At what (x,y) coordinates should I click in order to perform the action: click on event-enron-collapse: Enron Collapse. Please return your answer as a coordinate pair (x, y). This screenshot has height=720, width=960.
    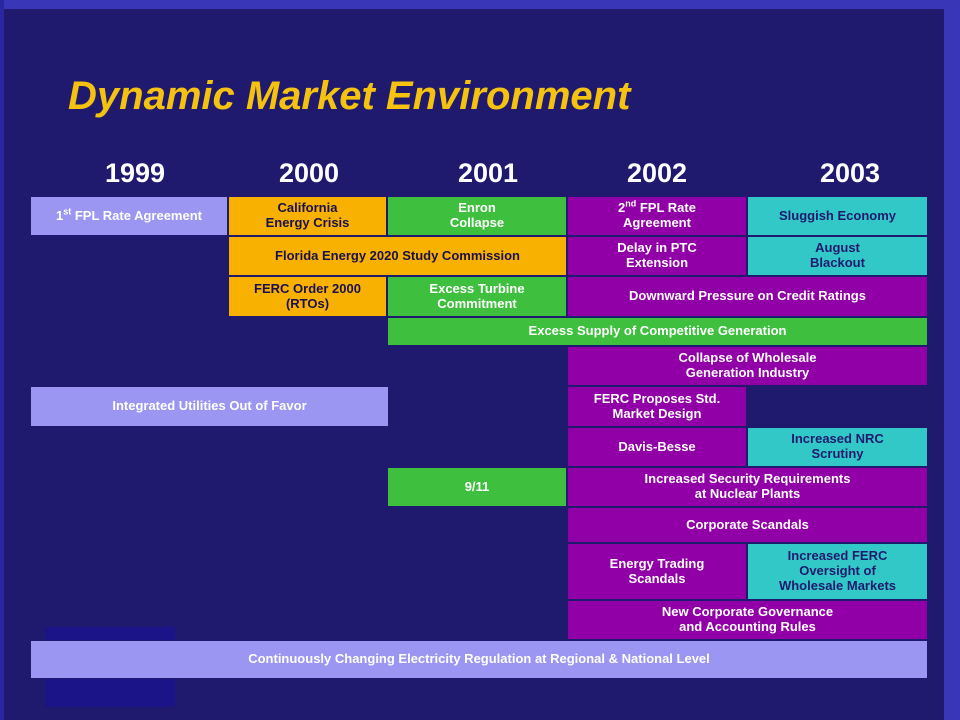
    Looking at the image, I should click on (477, 216).